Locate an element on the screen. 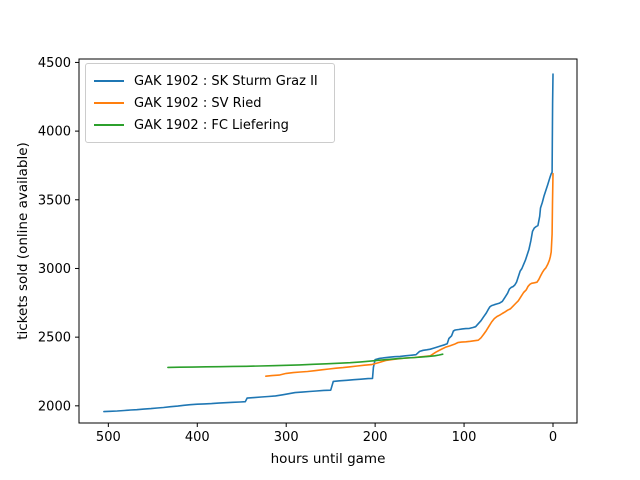  y-tick-label: 3000 is located at coordinates (54, 269).